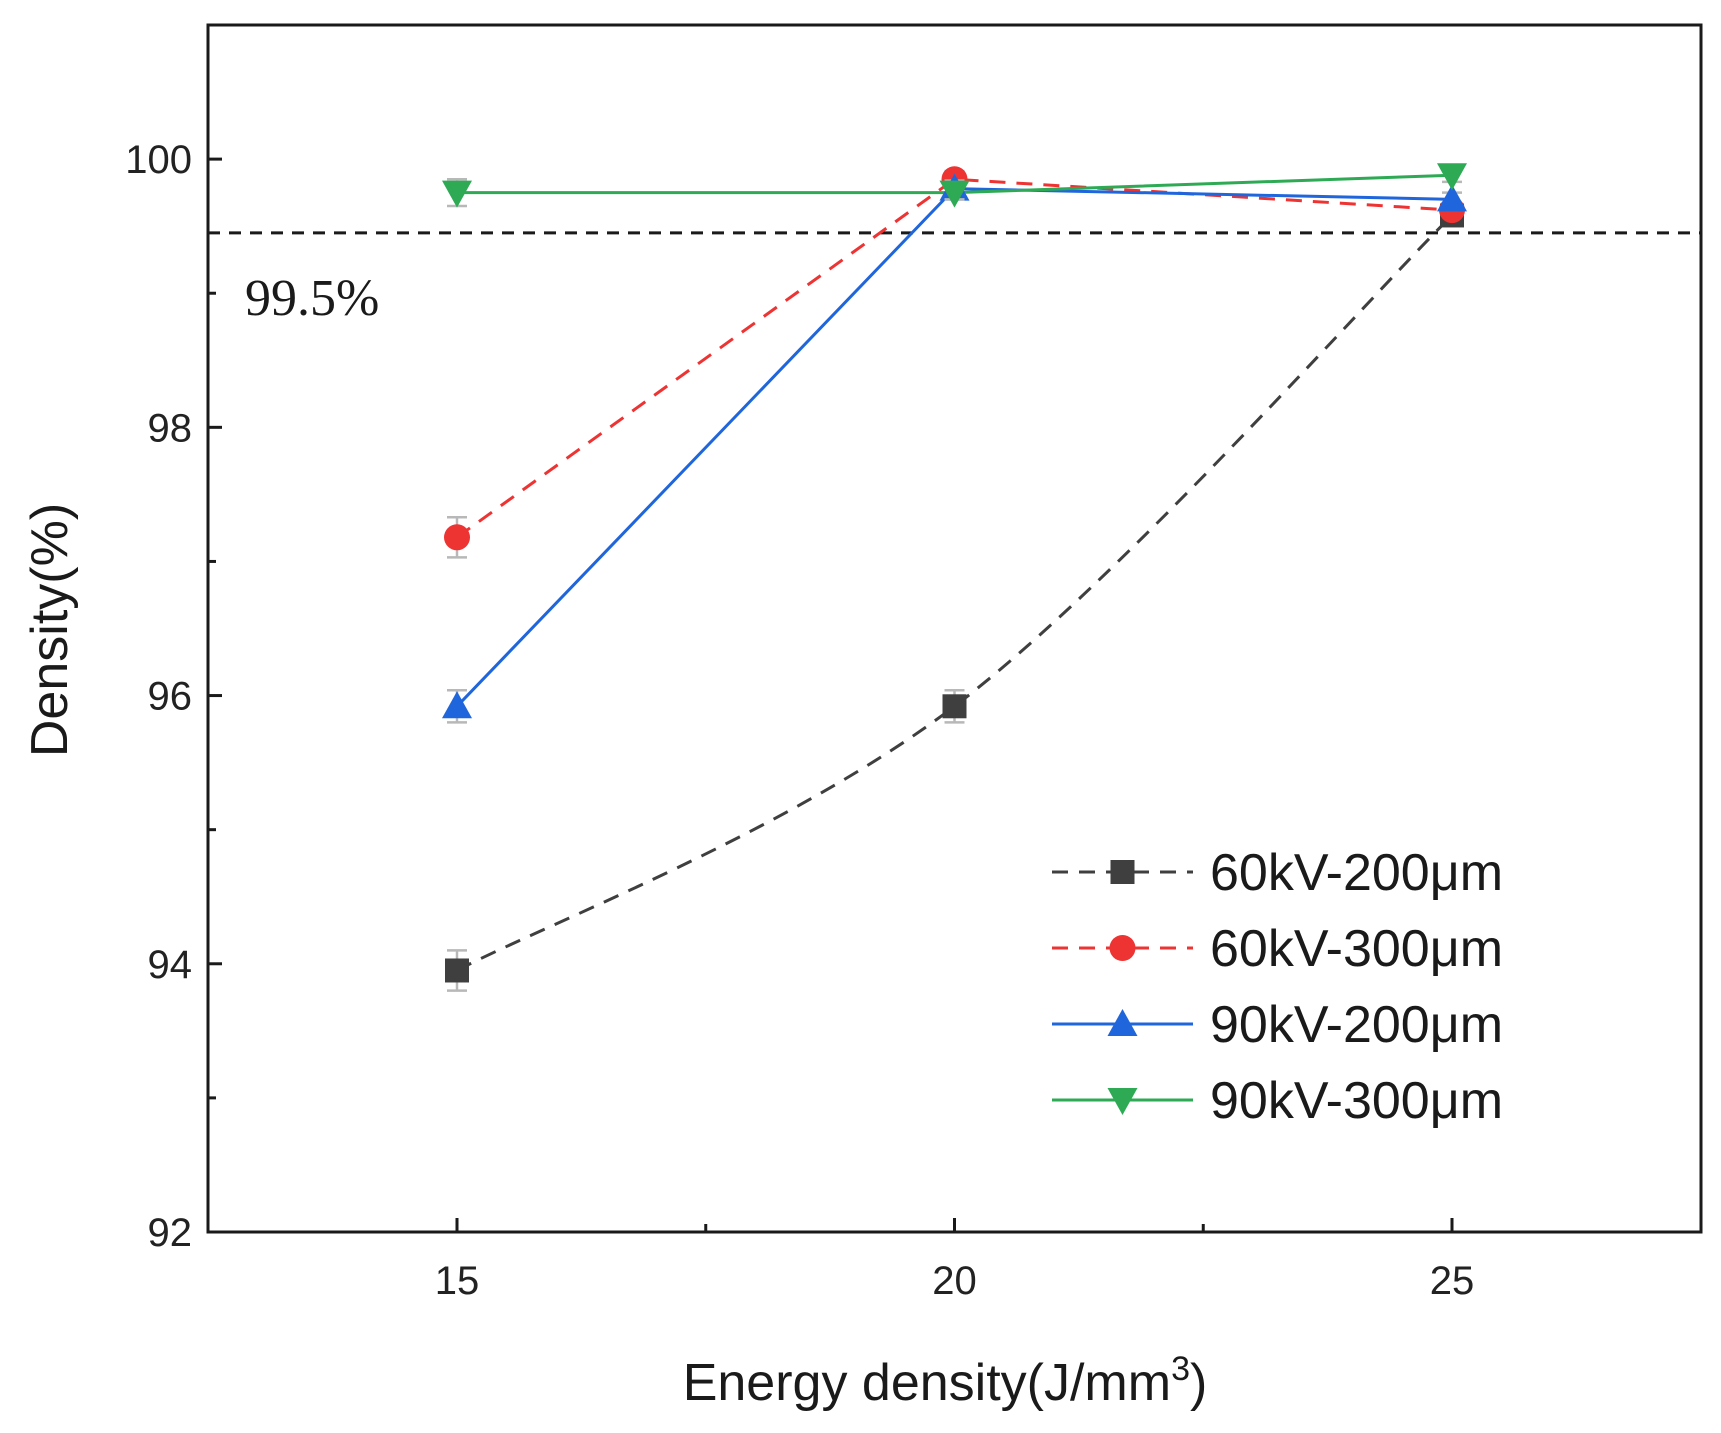 The width and height of the screenshot is (1721, 1433). I want to click on y-axis-title: Density(%), so click(50, 630).